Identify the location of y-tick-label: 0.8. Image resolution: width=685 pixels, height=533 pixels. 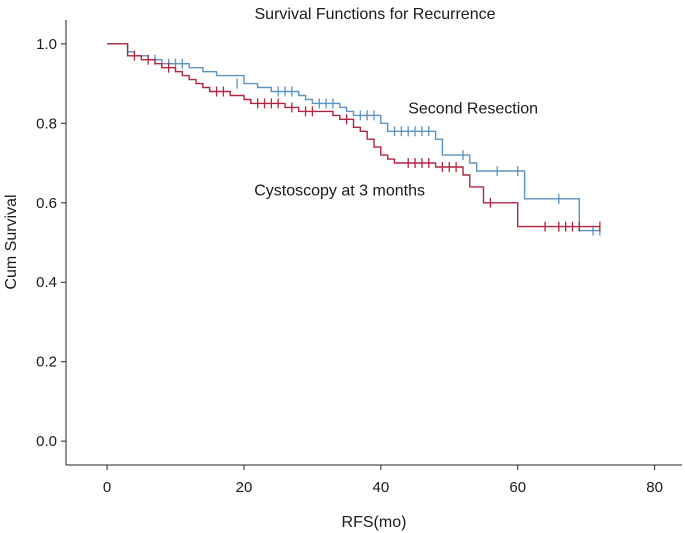
(46, 123).